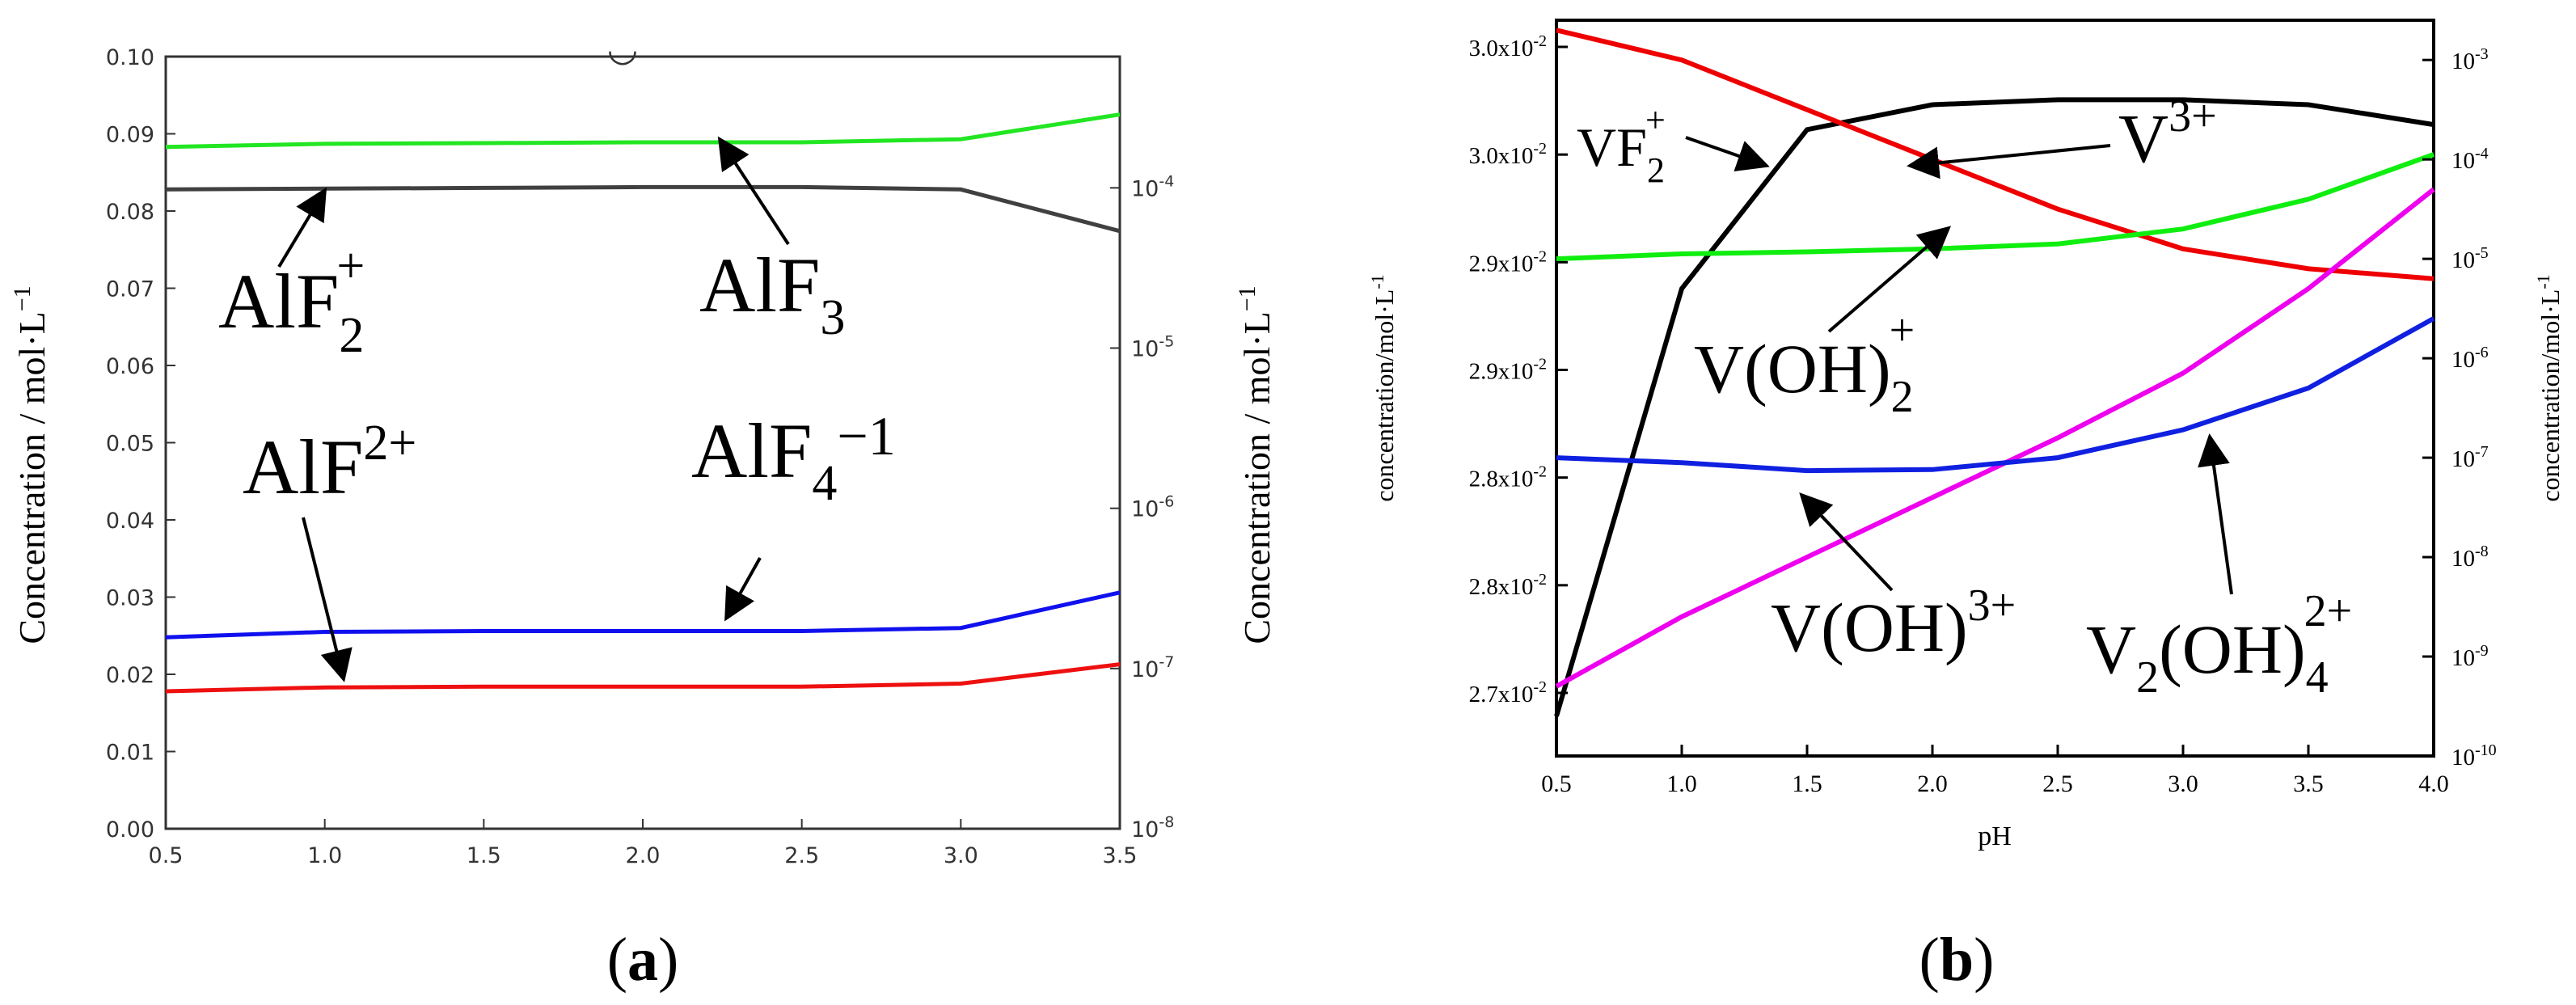 This screenshot has width=2576, height=1005. Describe the element at coordinates (130, 135) in the screenshot. I see `y-tick-label: 0.09` at that location.